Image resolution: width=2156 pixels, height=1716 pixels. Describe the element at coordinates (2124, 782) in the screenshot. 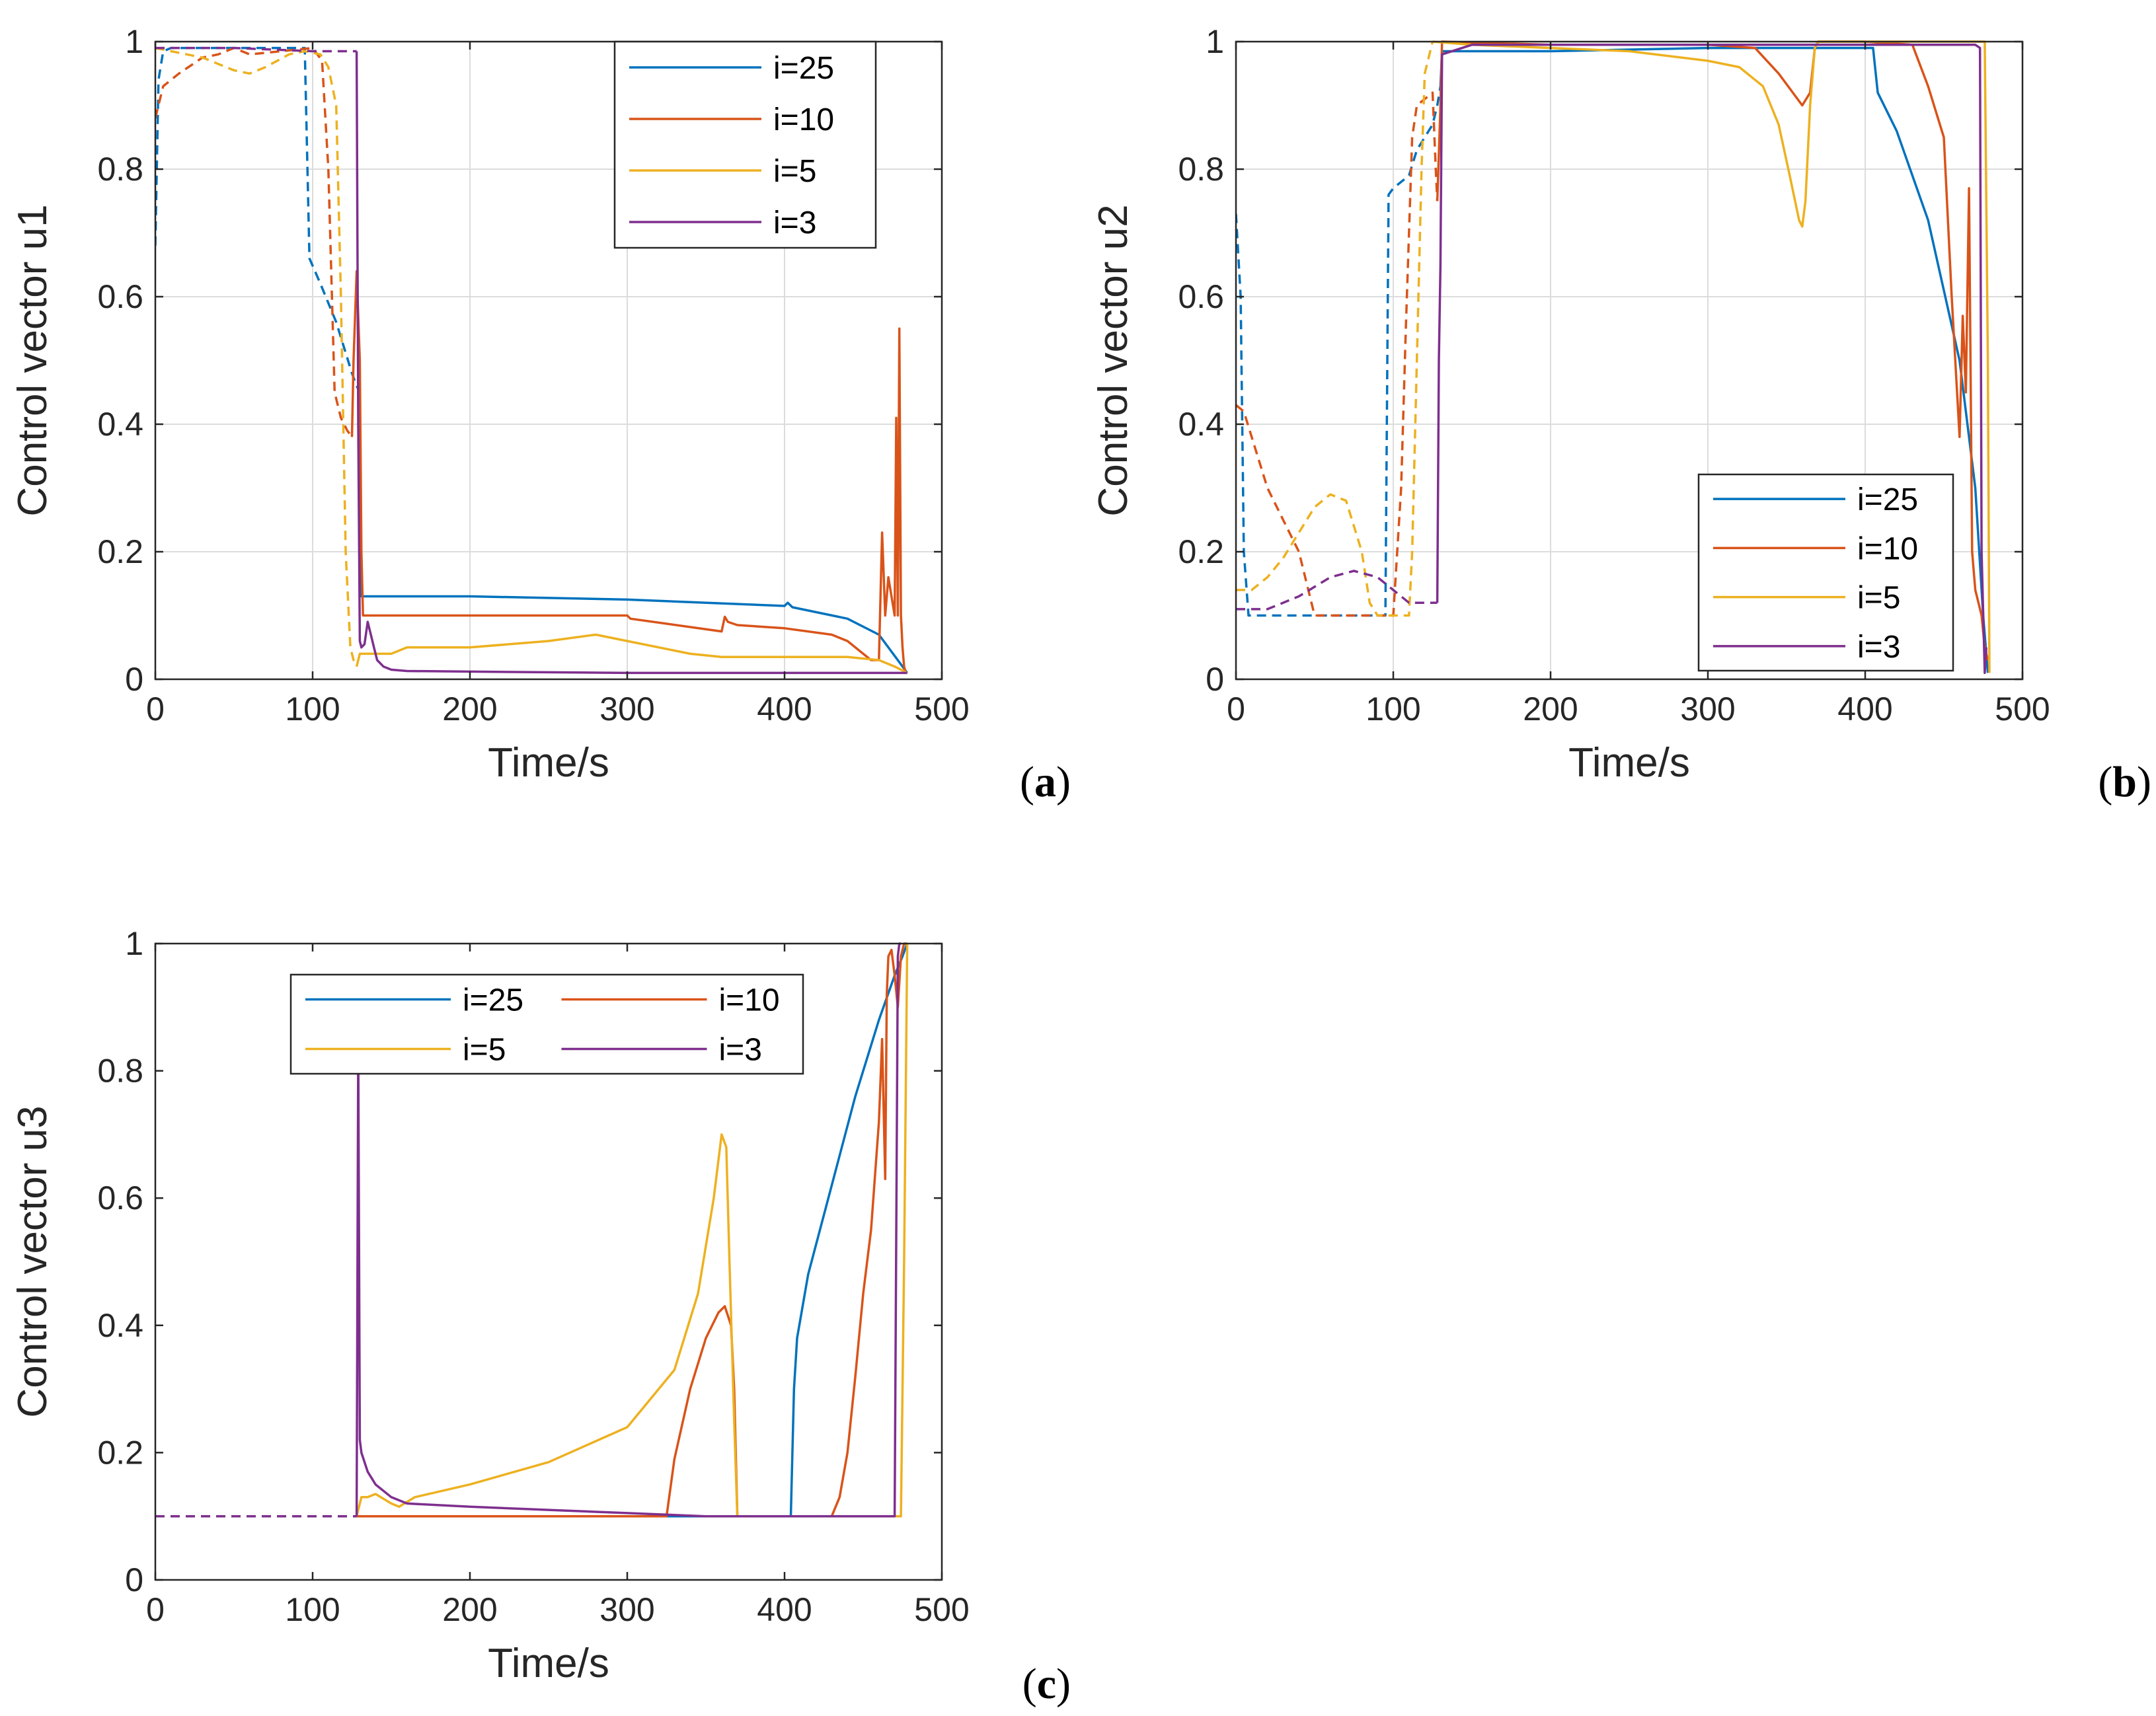

I see `panel-label: (b)` at that location.